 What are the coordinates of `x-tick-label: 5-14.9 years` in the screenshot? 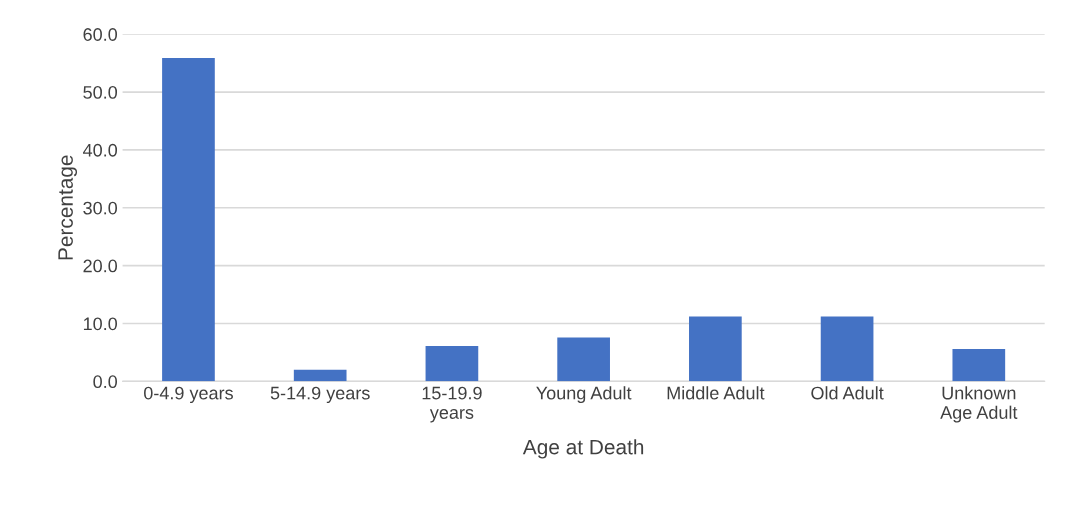 It's located at (320, 395).